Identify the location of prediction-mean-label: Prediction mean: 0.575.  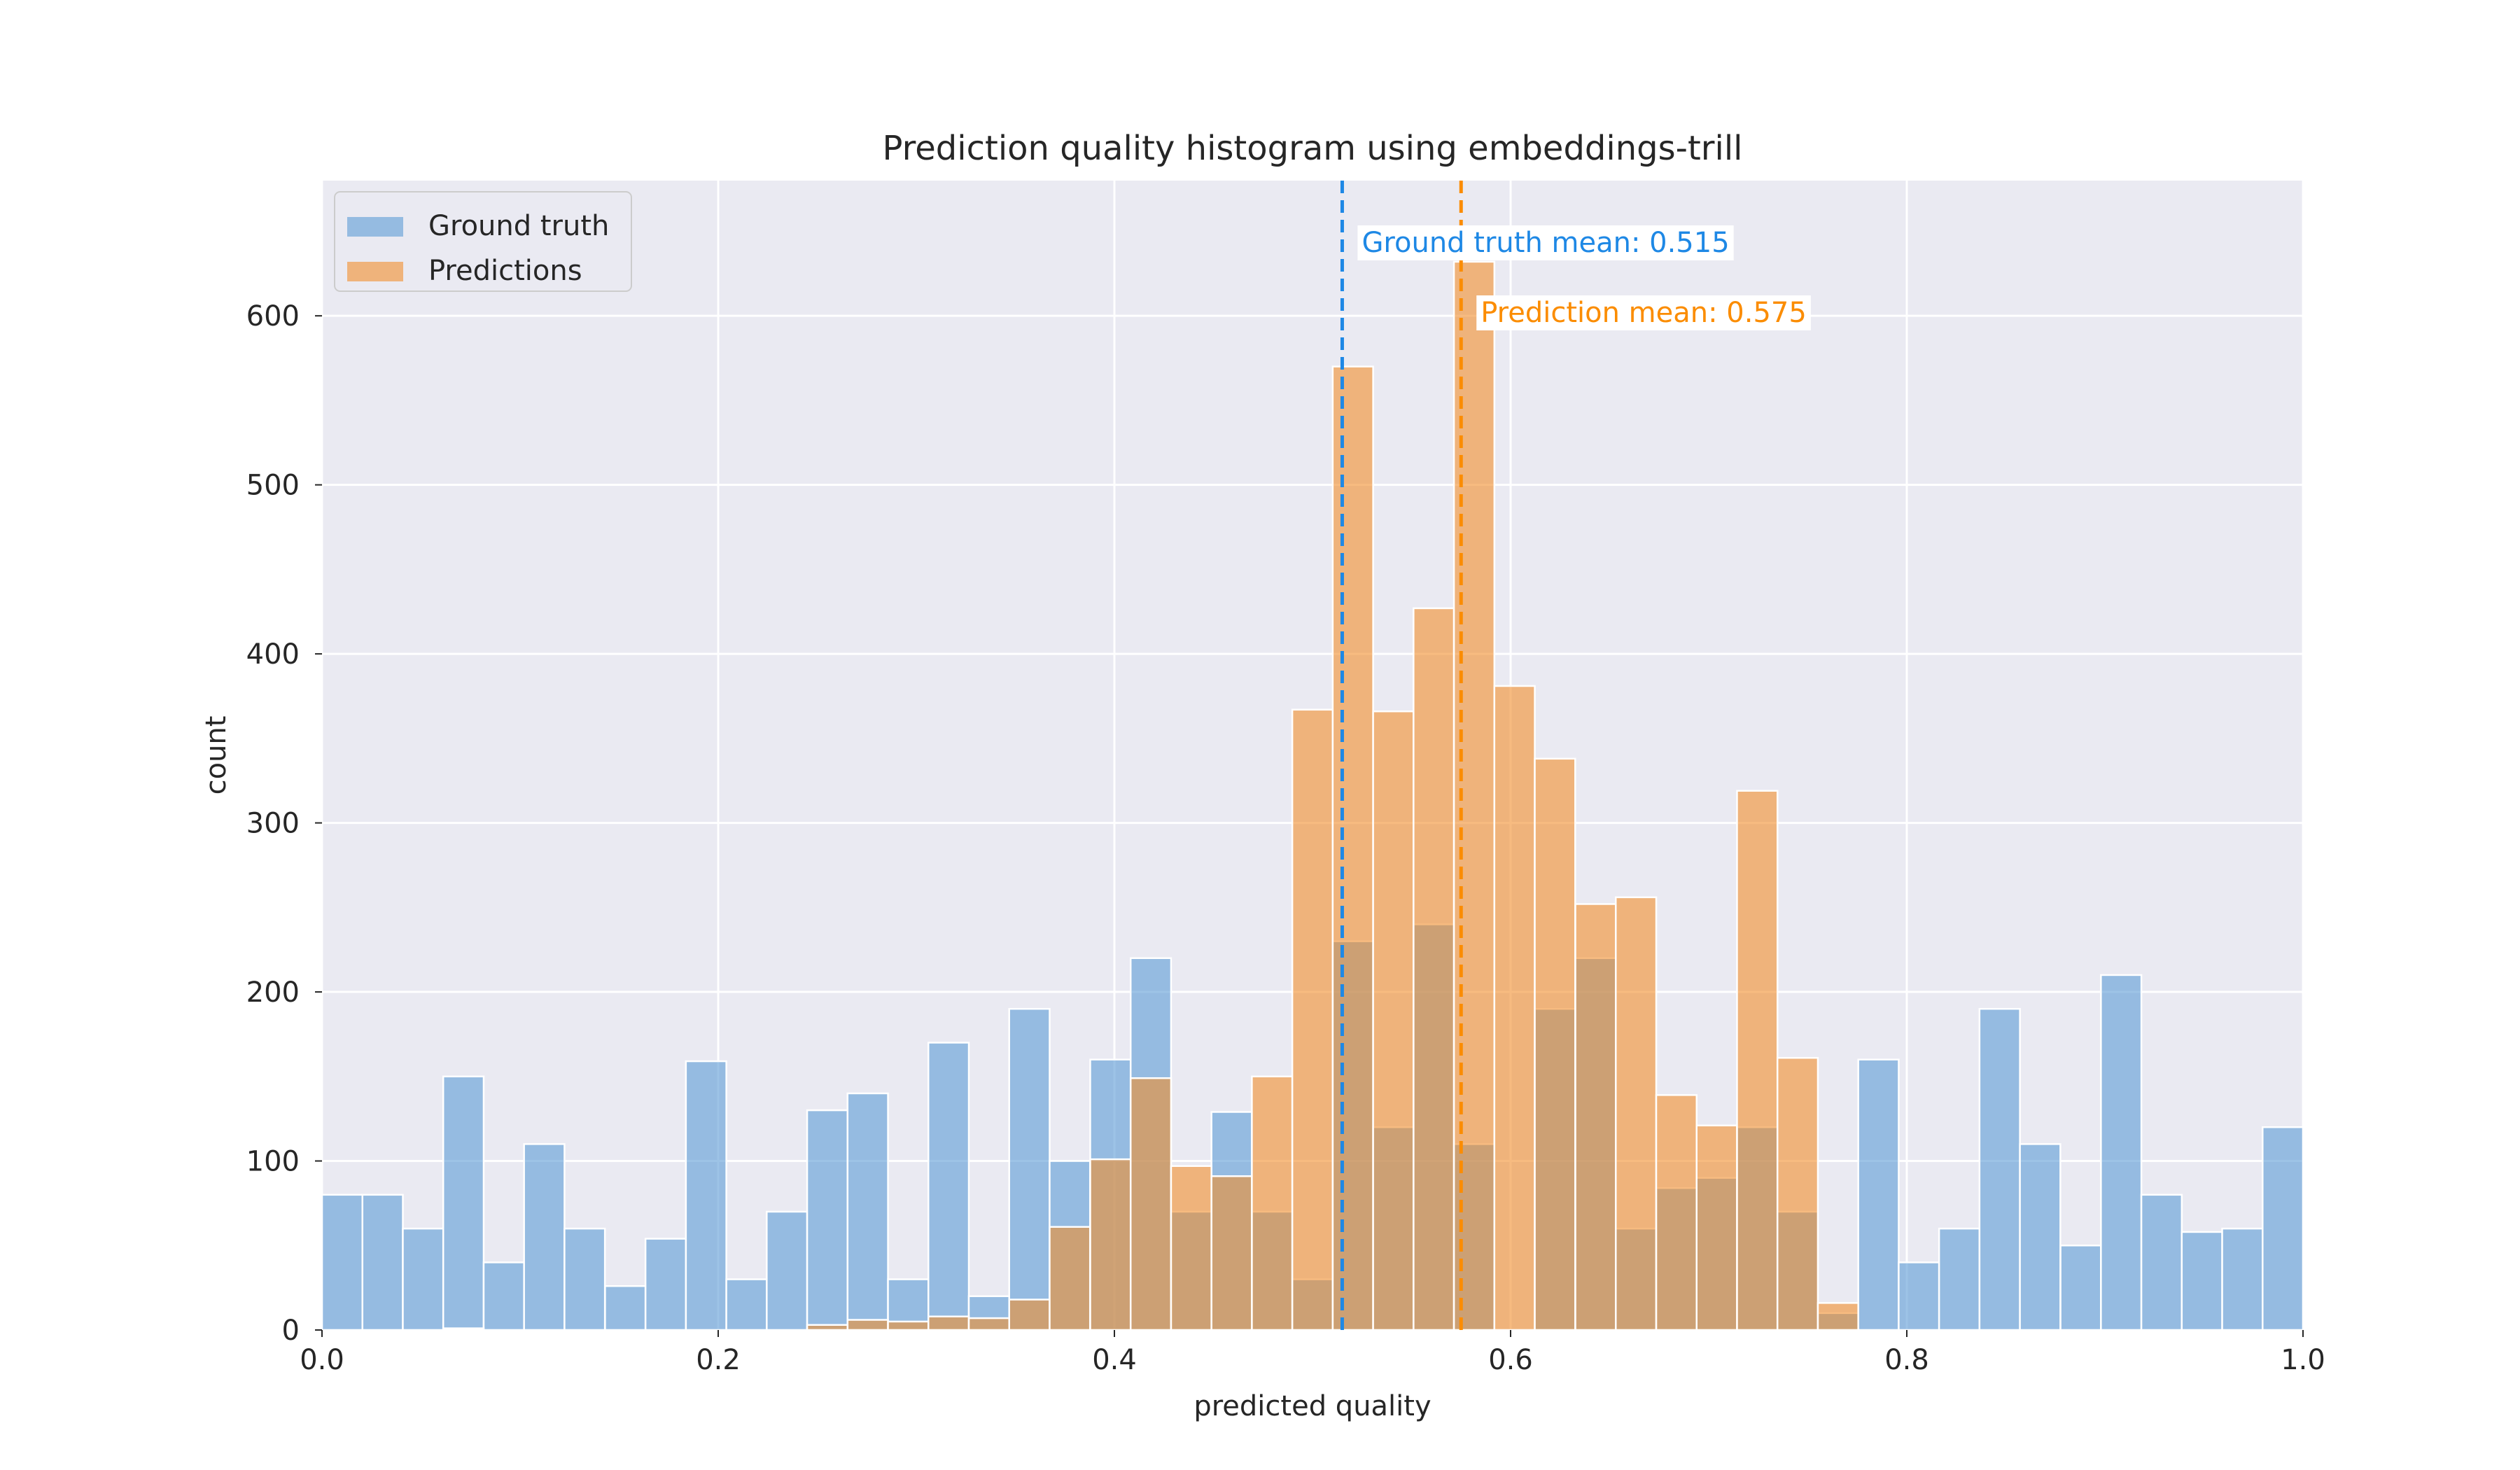
(1643, 313).